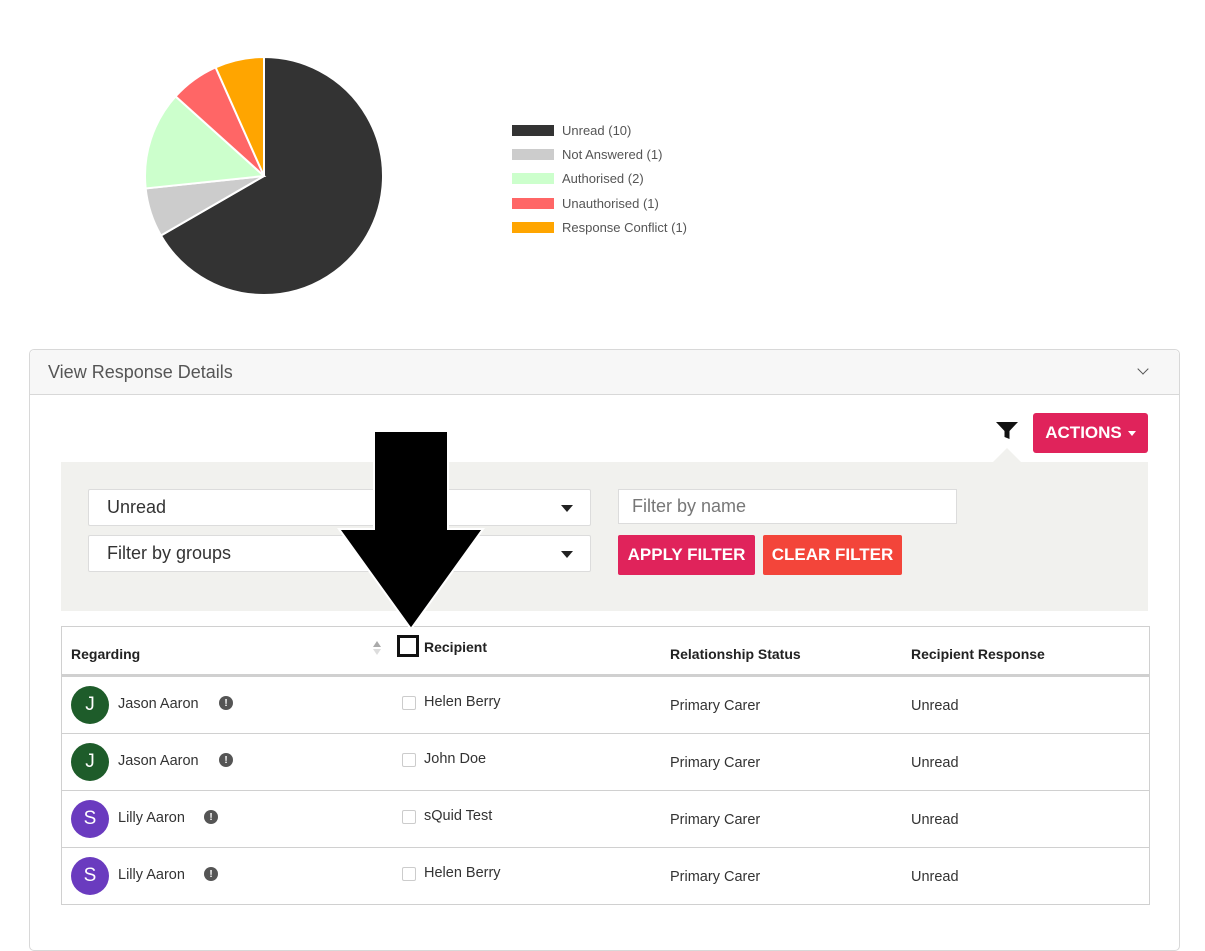 This screenshot has height=951, width=1205. I want to click on header-relationship-status: Relationship Status, so click(735, 654).